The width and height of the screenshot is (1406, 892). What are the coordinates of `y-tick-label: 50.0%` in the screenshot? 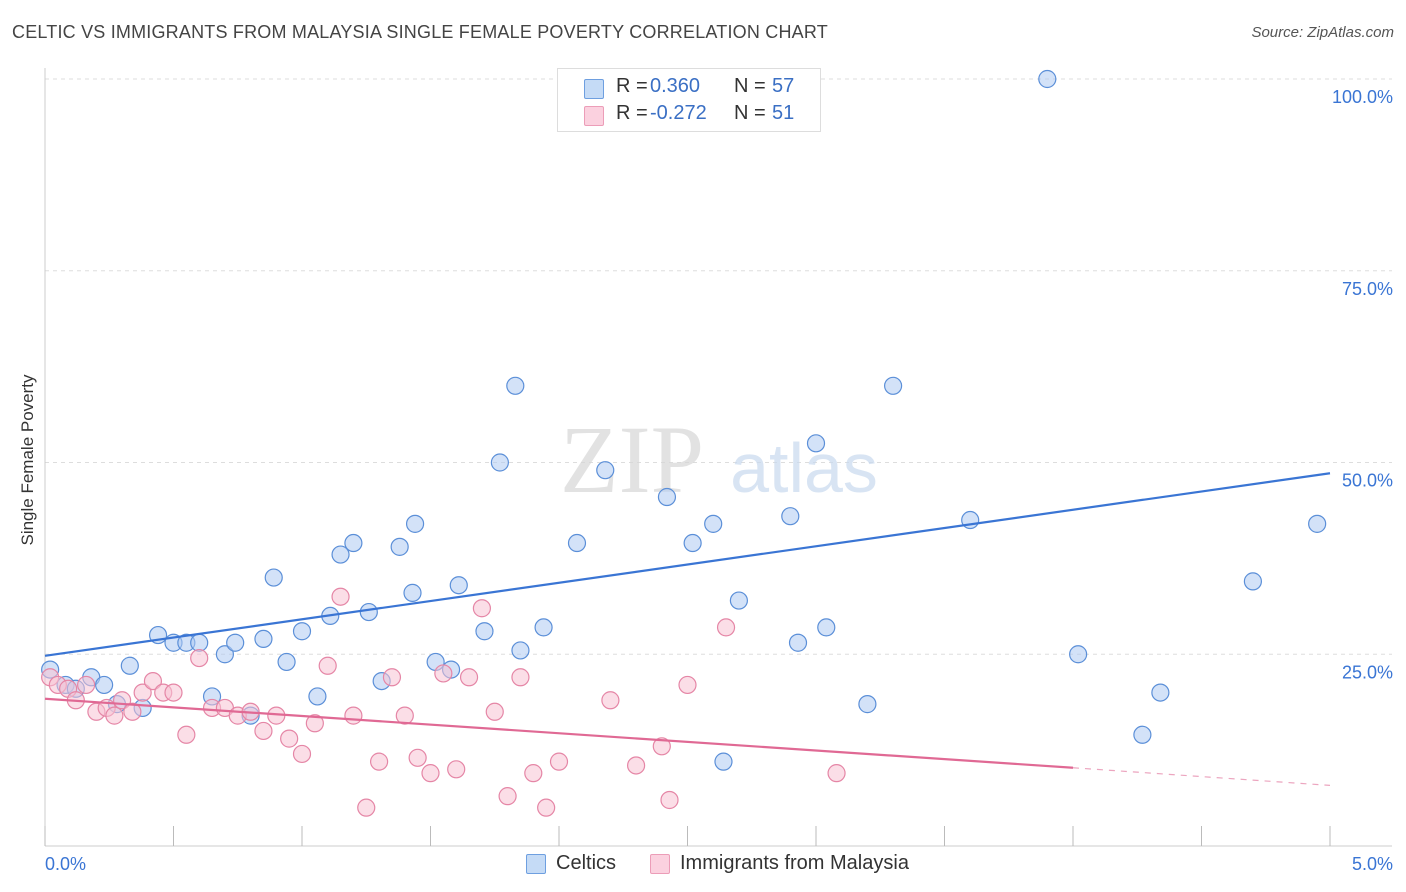 It's located at (1367, 481).